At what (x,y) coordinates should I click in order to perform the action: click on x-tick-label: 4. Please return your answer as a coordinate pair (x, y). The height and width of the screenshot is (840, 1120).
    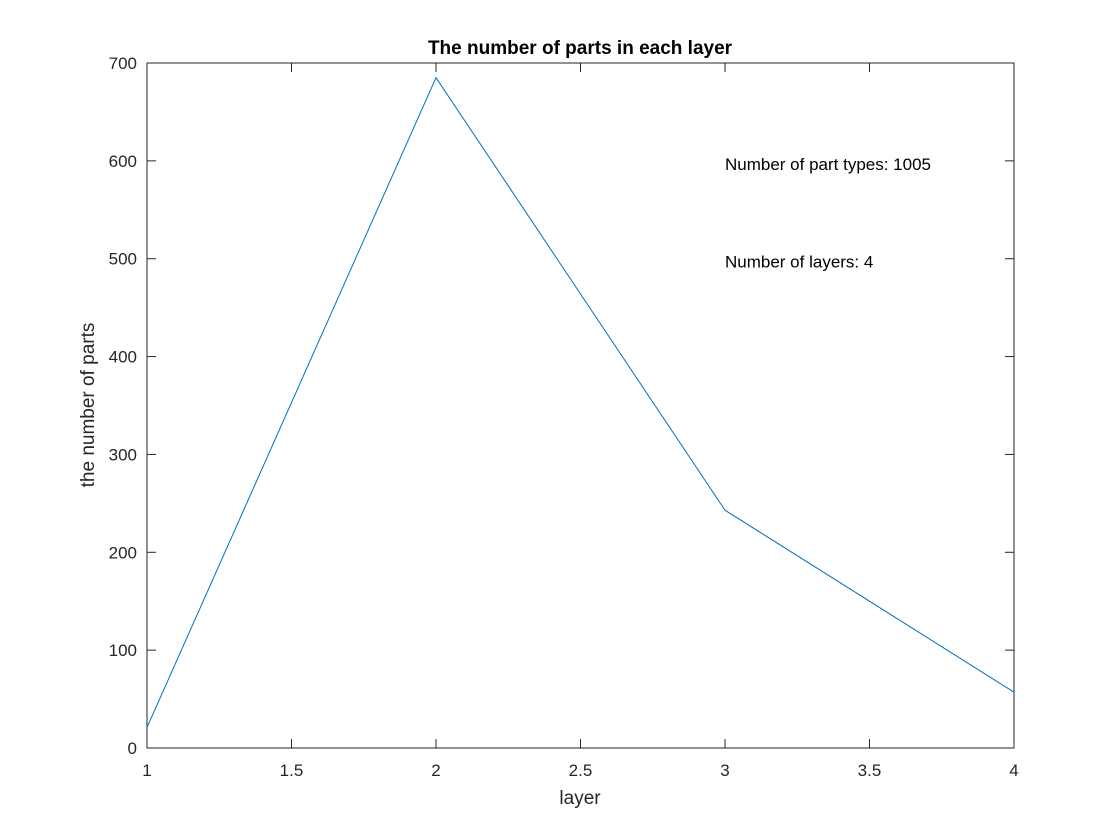
    Looking at the image, I should click on (1013, 770).